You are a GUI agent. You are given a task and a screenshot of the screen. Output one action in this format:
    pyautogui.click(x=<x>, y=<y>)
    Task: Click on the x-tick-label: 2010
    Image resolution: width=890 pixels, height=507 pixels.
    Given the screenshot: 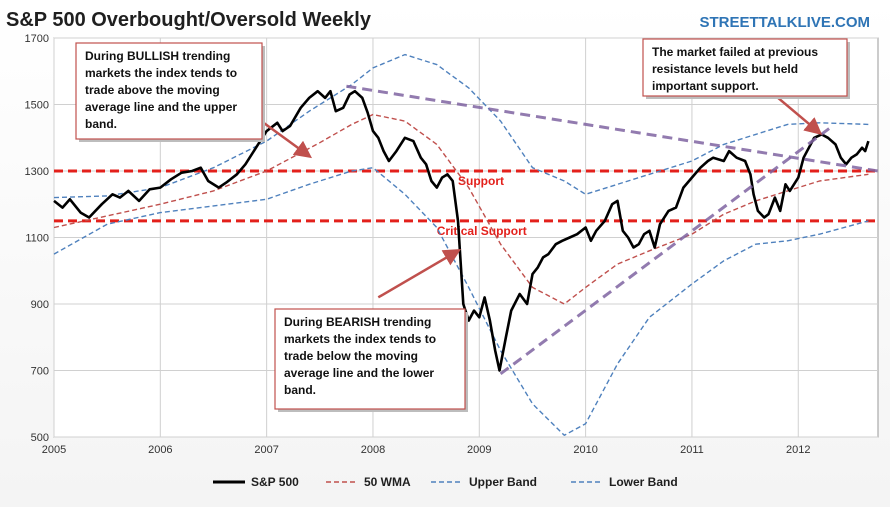 What is the action you would take?
    pyautogui.click(x=585, y=450)
    